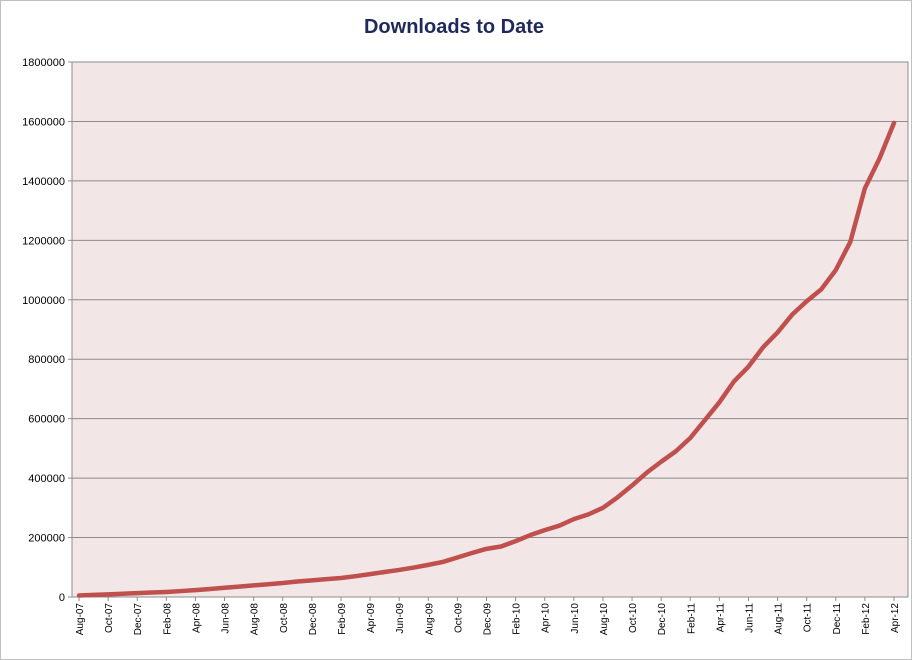  I want to click on x-tick-label: Aug-07, so click(80, 619).